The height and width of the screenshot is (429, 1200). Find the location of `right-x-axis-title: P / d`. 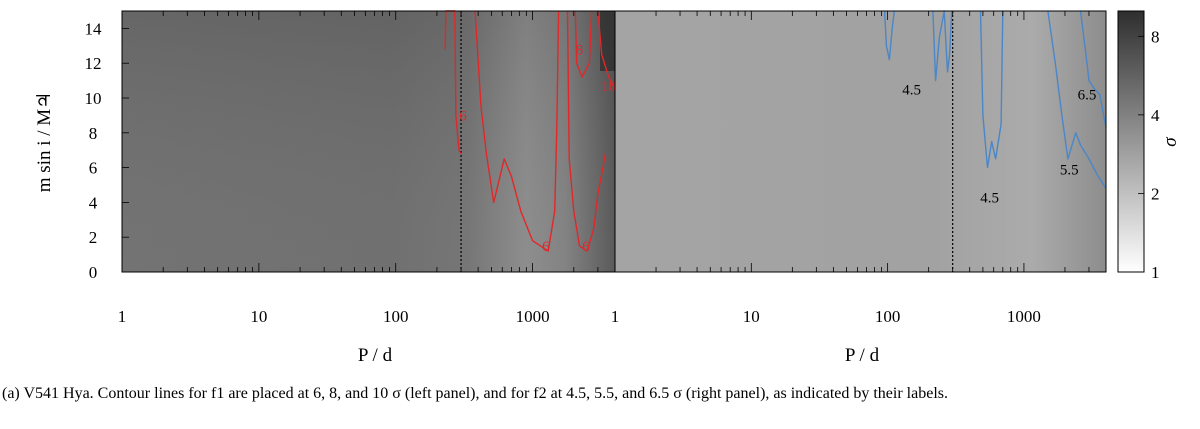

right-x-axis-title: P / d is located at coordinates (862, 355).